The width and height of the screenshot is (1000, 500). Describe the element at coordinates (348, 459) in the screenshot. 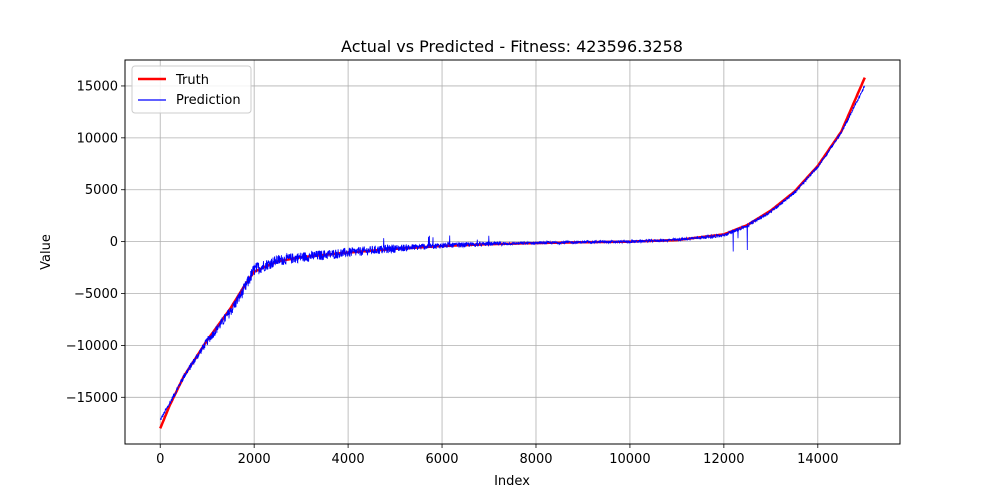

I see `x-tick-label: 4000` at that location.